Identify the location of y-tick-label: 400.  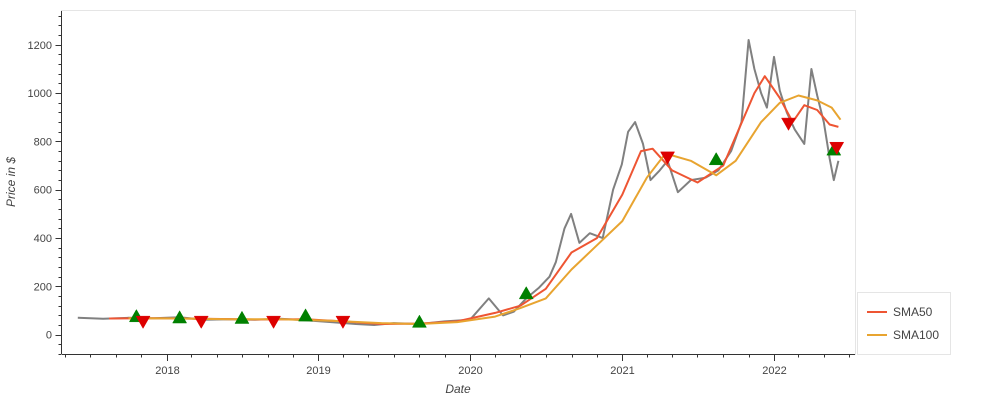
(43, 239).